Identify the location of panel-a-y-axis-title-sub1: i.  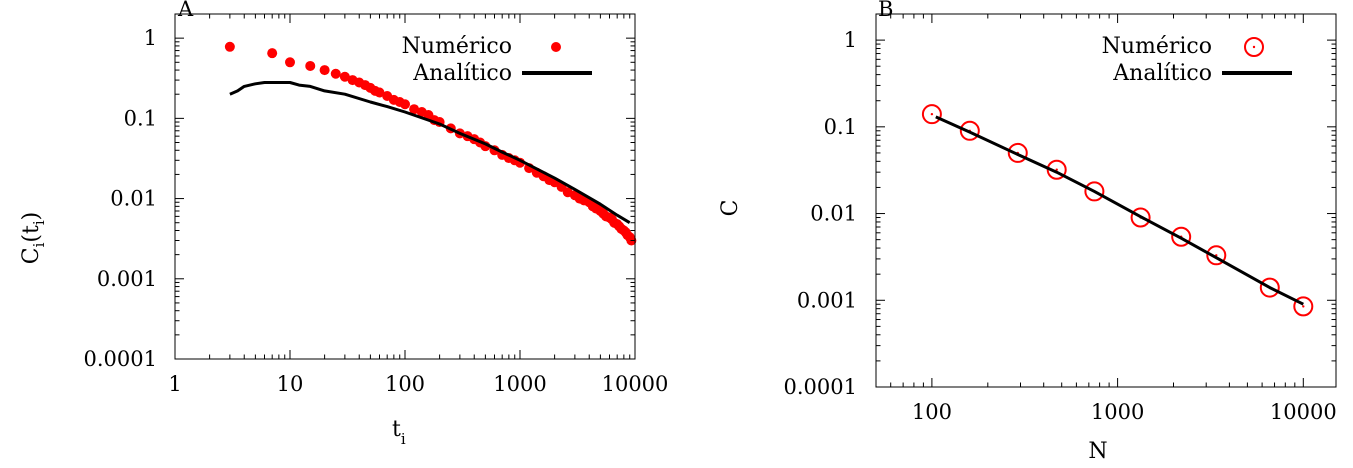
(39, 244).